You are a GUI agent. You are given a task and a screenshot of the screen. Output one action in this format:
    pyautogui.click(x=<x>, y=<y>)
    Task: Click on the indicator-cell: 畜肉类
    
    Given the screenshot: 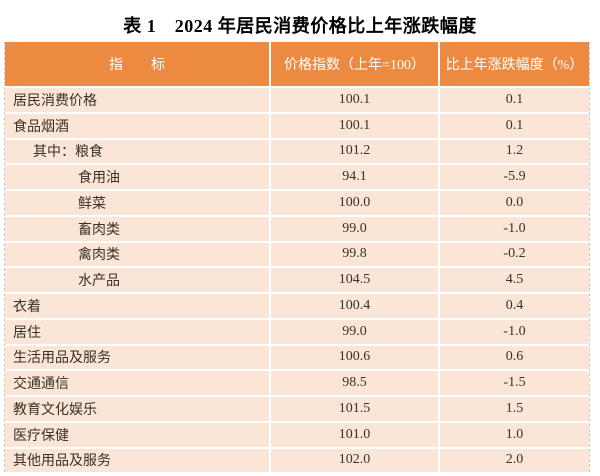 What is the action you would take?
    pyautogui.click(x=137, y=228)
    